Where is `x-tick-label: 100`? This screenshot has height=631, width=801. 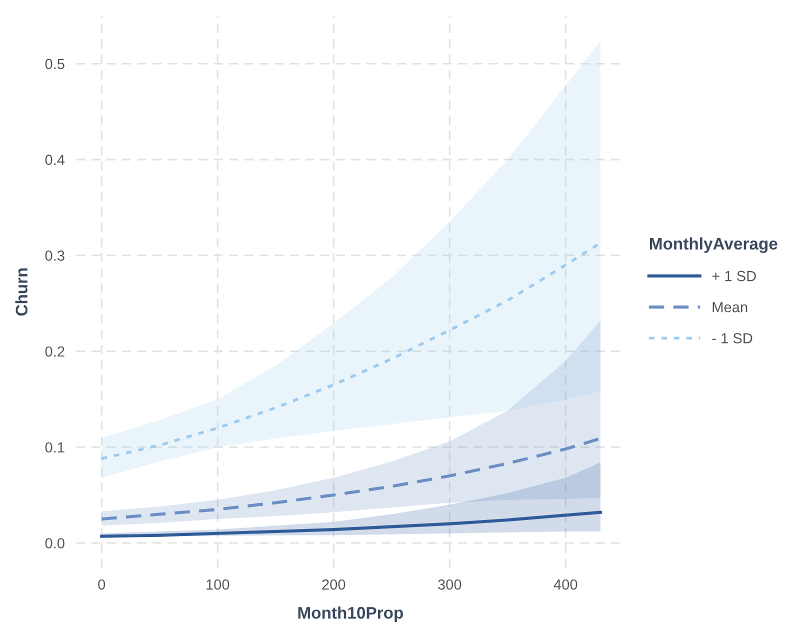 x-tick-label: 100 is located at coordinates (218, 584).